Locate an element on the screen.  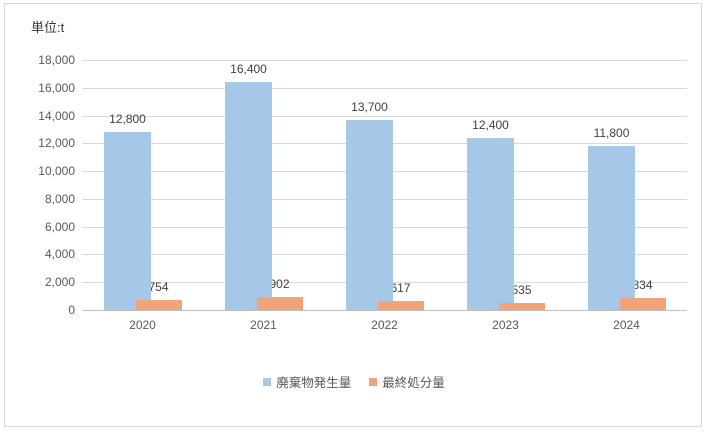
data-label-廃棄物発生量-2023: 12,400 is located at coordinates (490, 124).